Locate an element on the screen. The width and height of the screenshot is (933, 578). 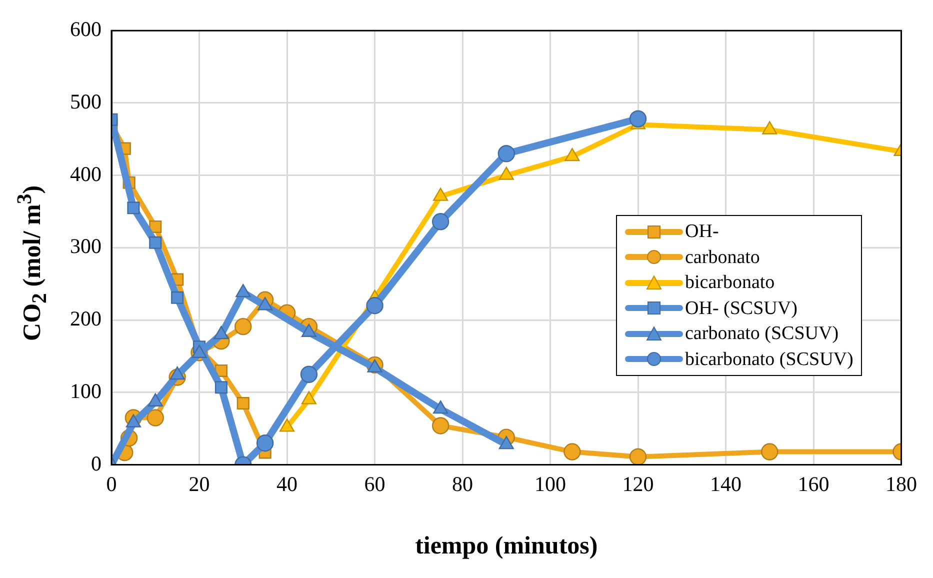
x-tick-label: 20 is located at coordinates (199, 484).